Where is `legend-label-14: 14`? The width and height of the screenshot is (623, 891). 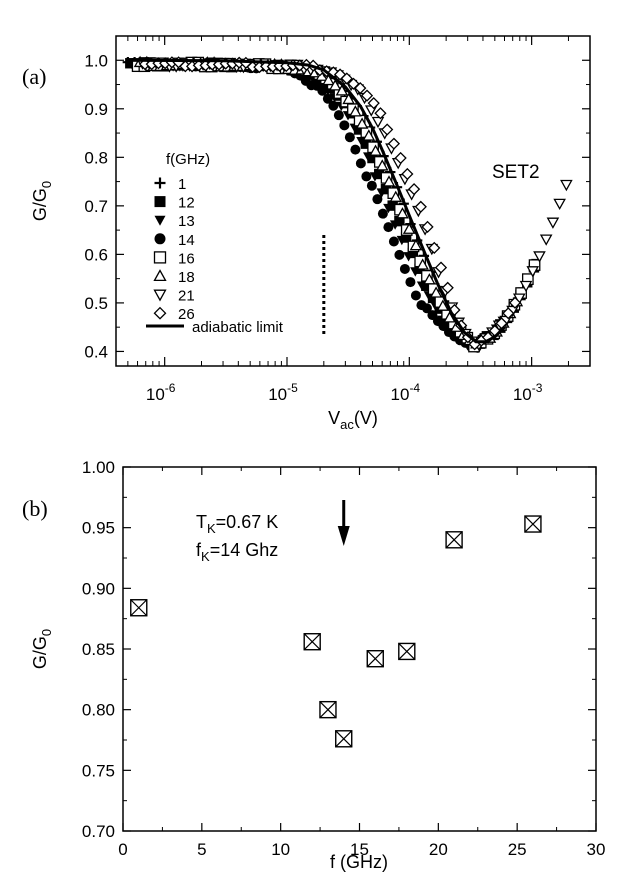 legend-label-14: 14 is located at coordinates (186, 240).